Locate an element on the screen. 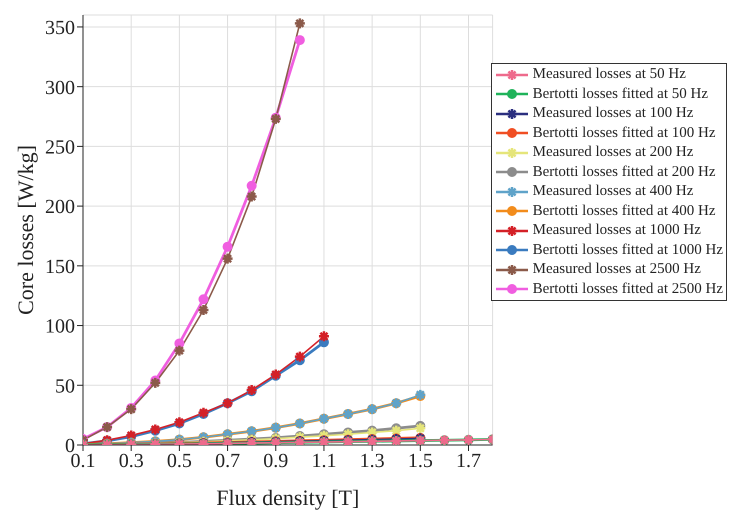  y-tick-label: 200 is located at coordinates (60, 207).